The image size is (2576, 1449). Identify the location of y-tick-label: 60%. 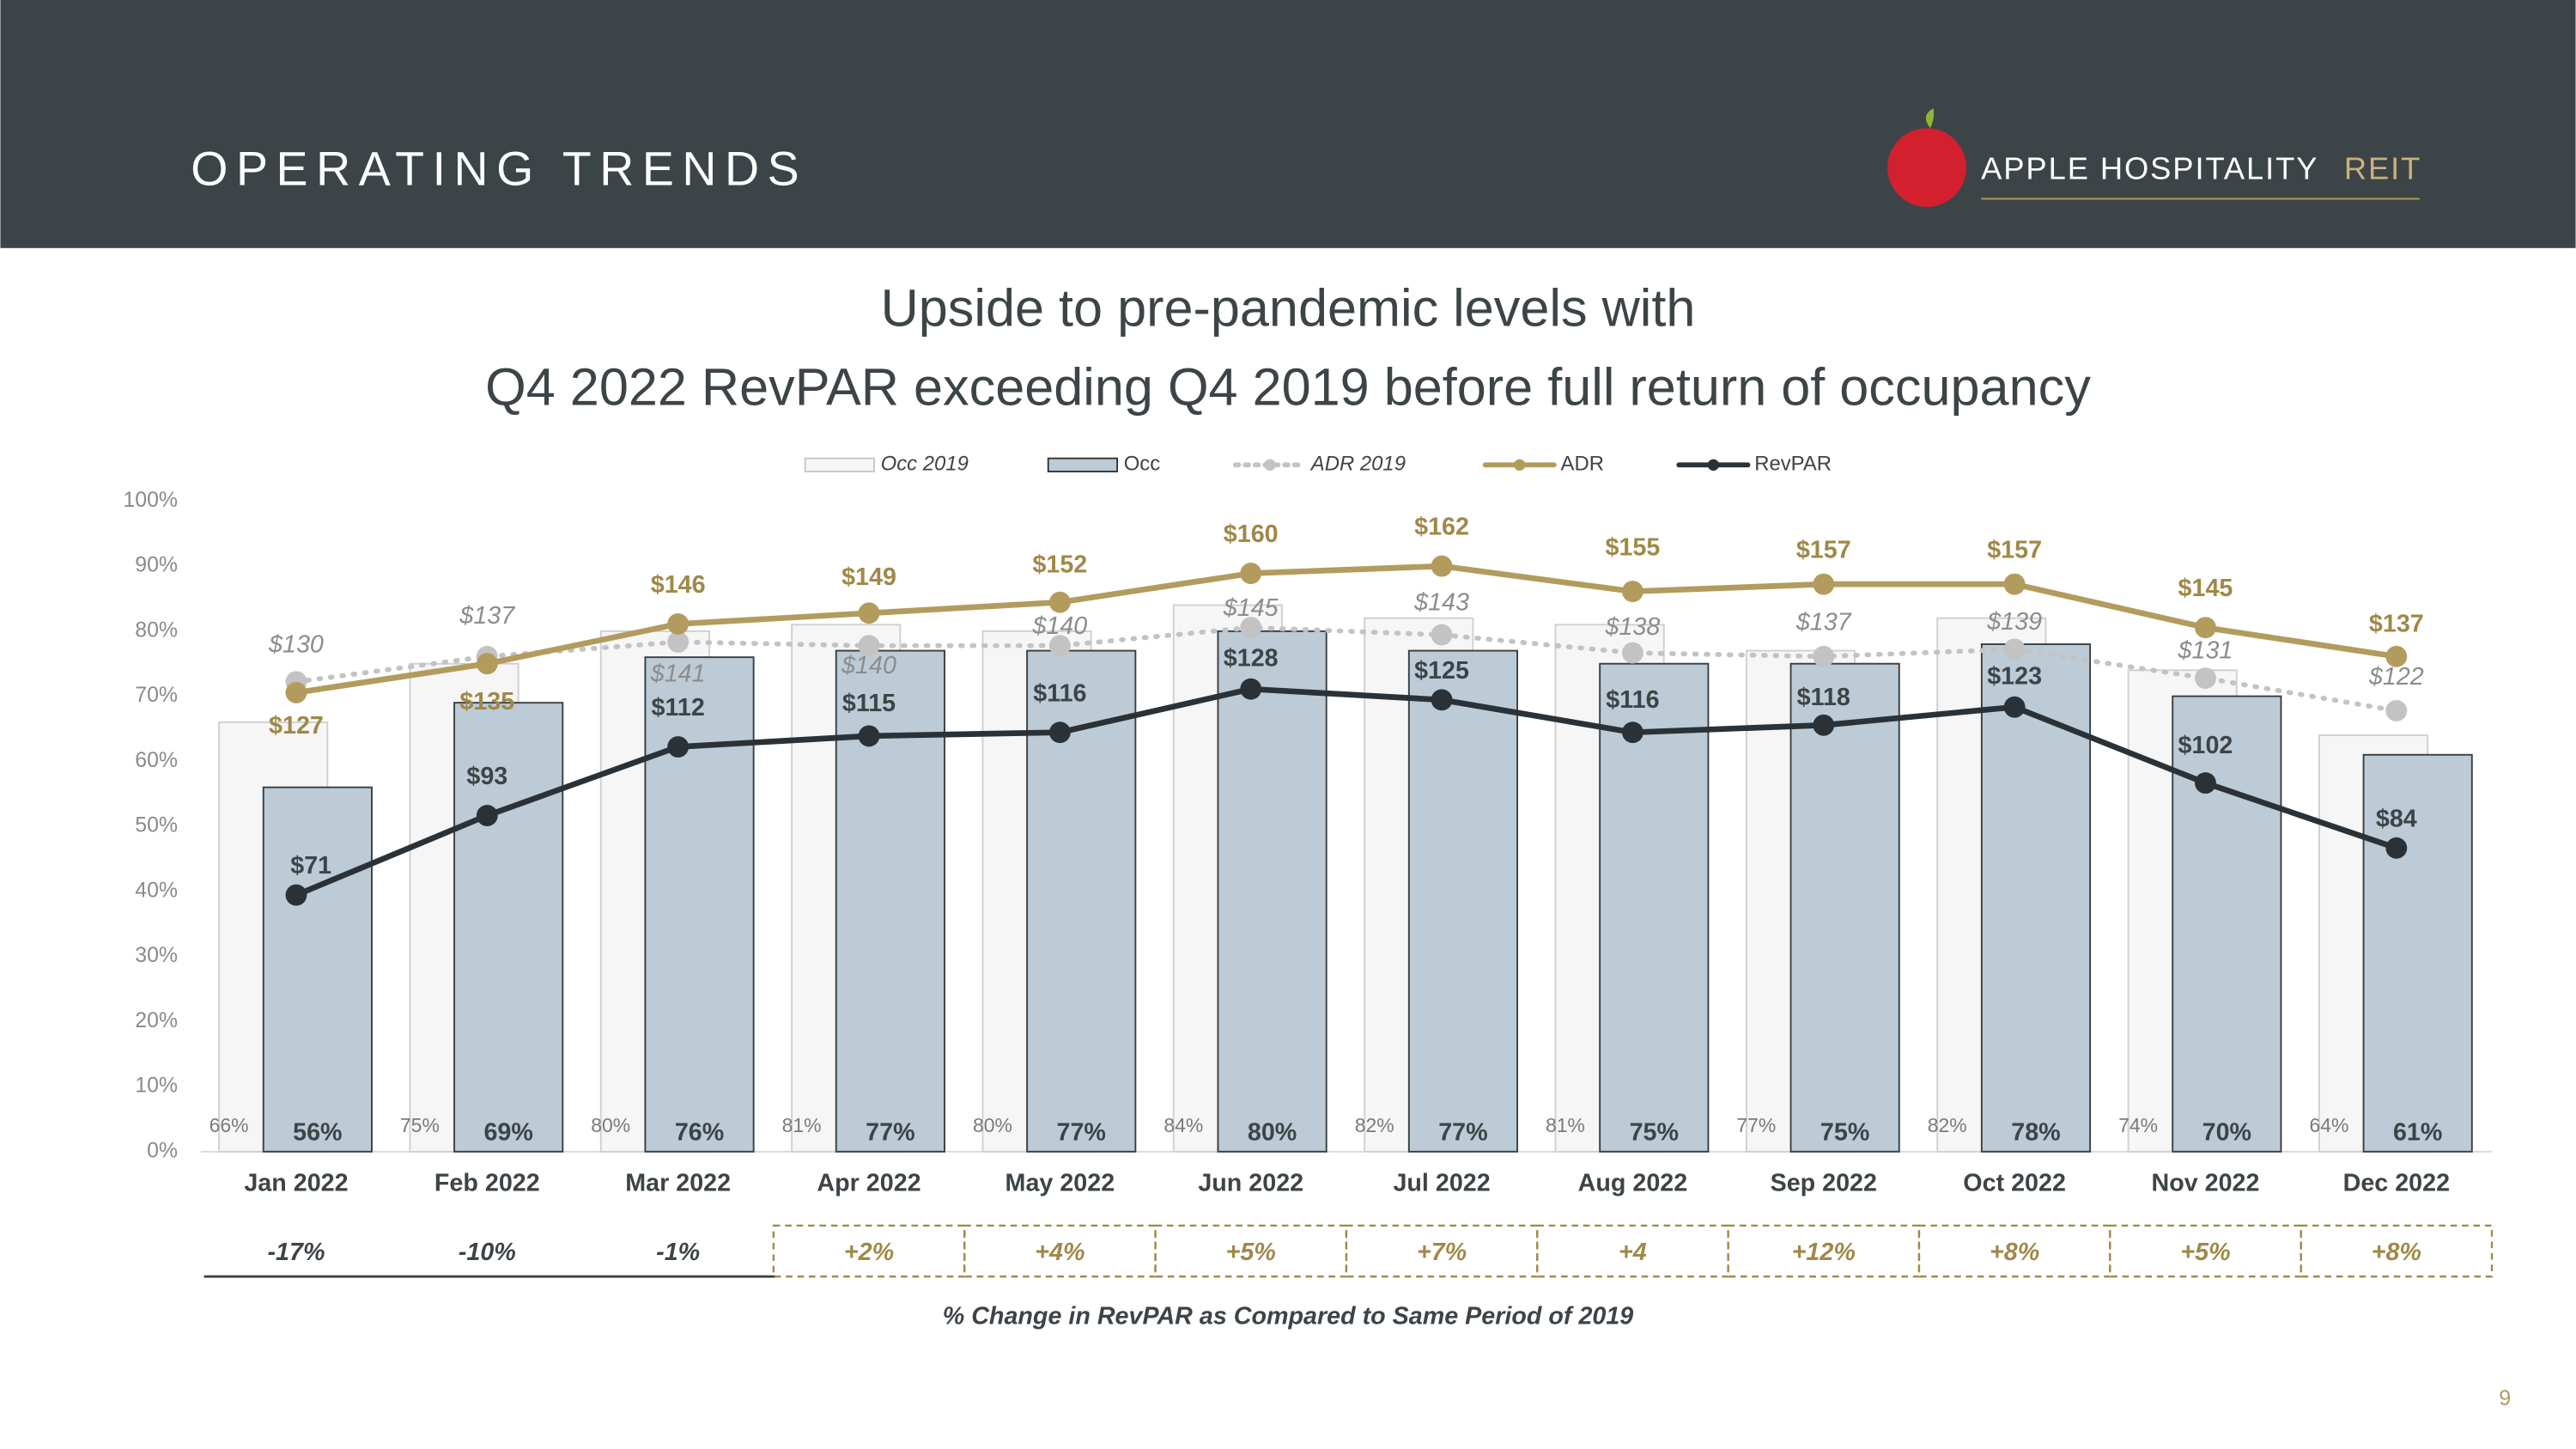
(156, 760).